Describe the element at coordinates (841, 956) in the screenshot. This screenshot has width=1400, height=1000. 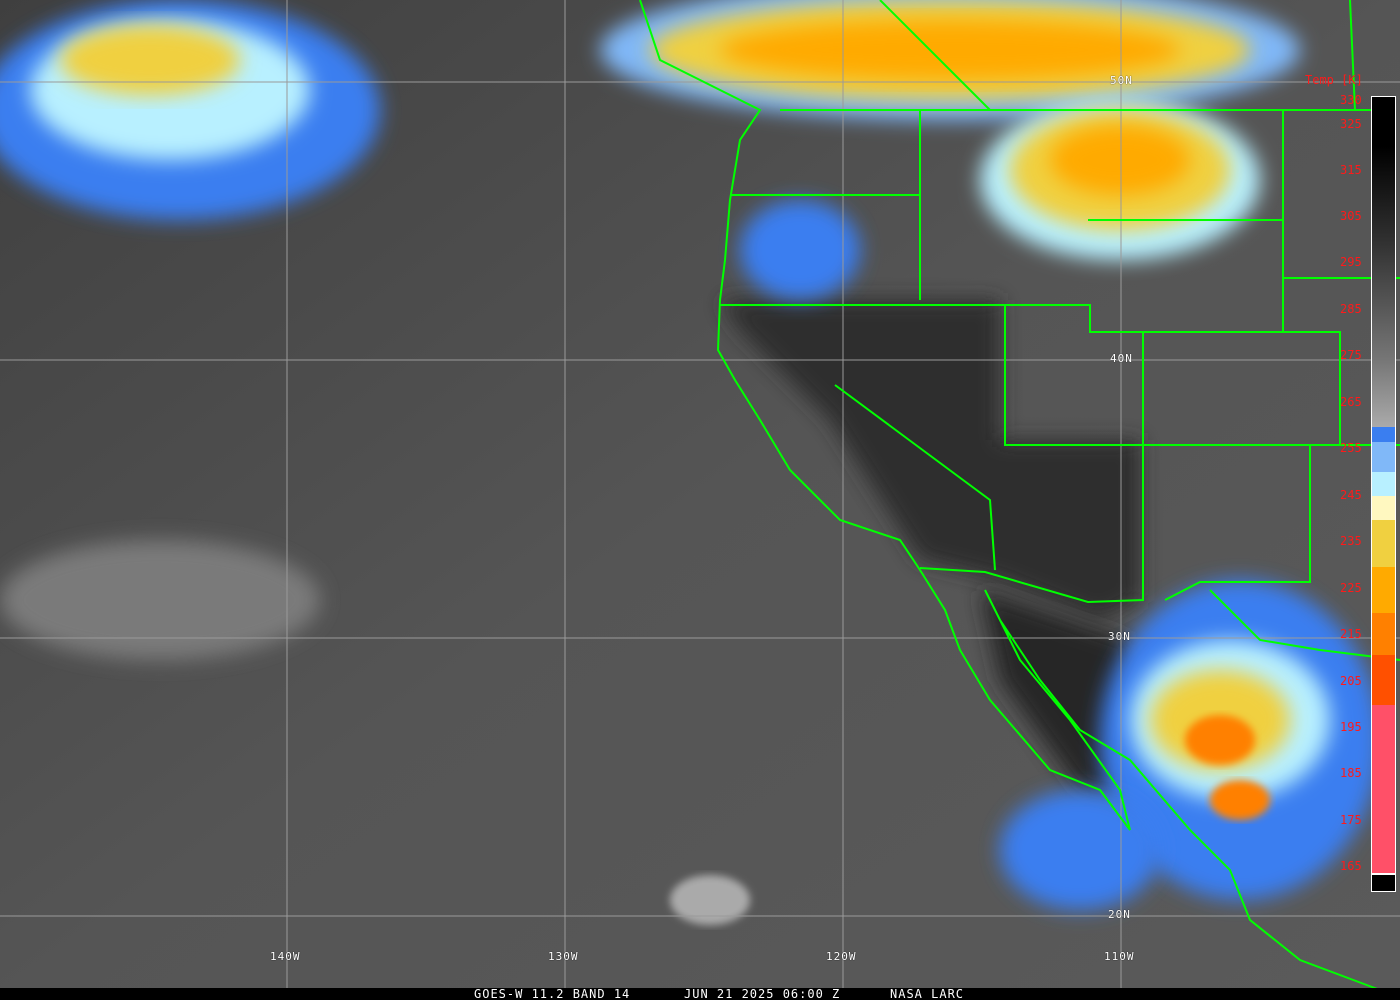
I see `longitude-label: 120W` at that location.